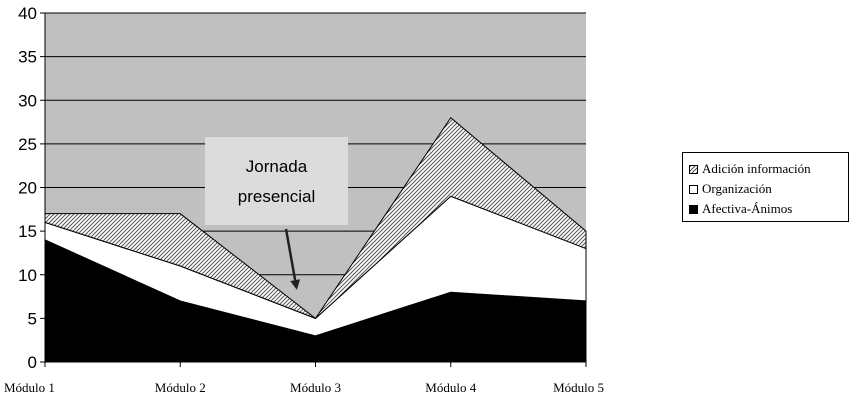 The image size is (851, 401). What do you see at coordinates (27, 231) in the screenshot?
I see `y-tick-label-3: 15` at bounding box center [27, 231].